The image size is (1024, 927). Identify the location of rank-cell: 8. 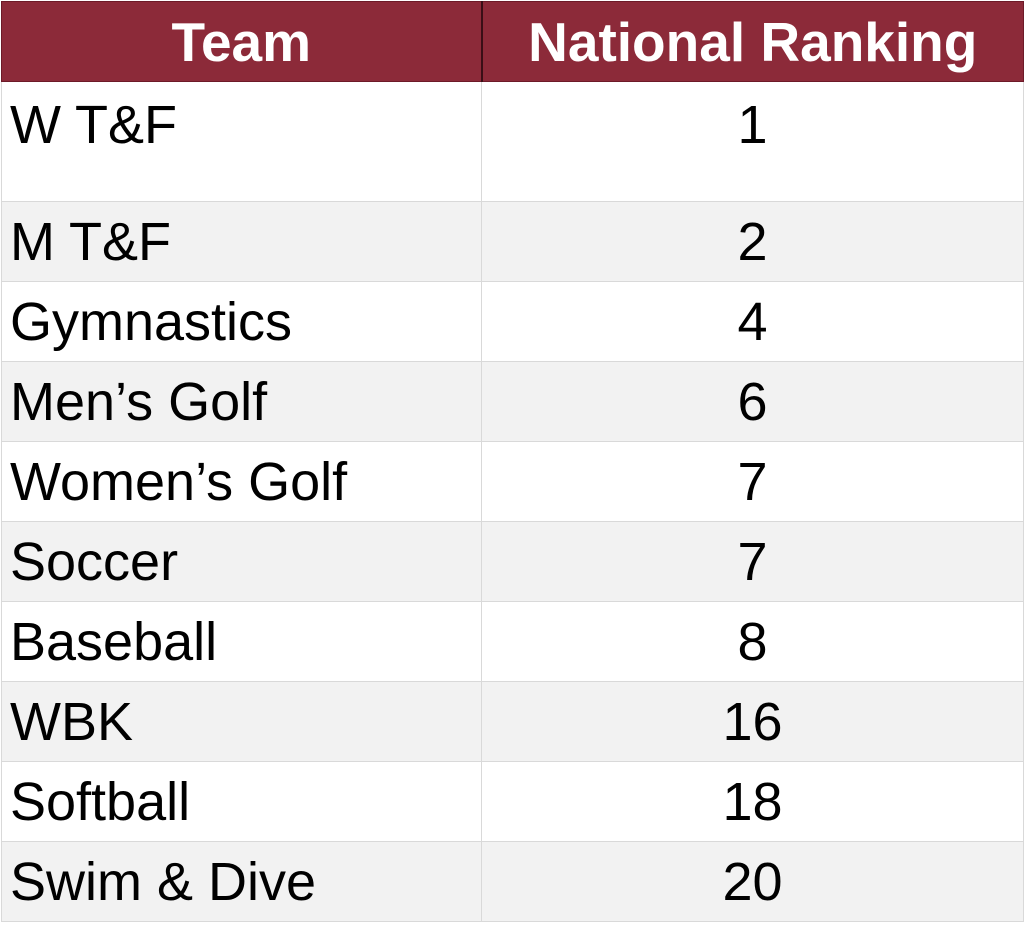
(752, 641).